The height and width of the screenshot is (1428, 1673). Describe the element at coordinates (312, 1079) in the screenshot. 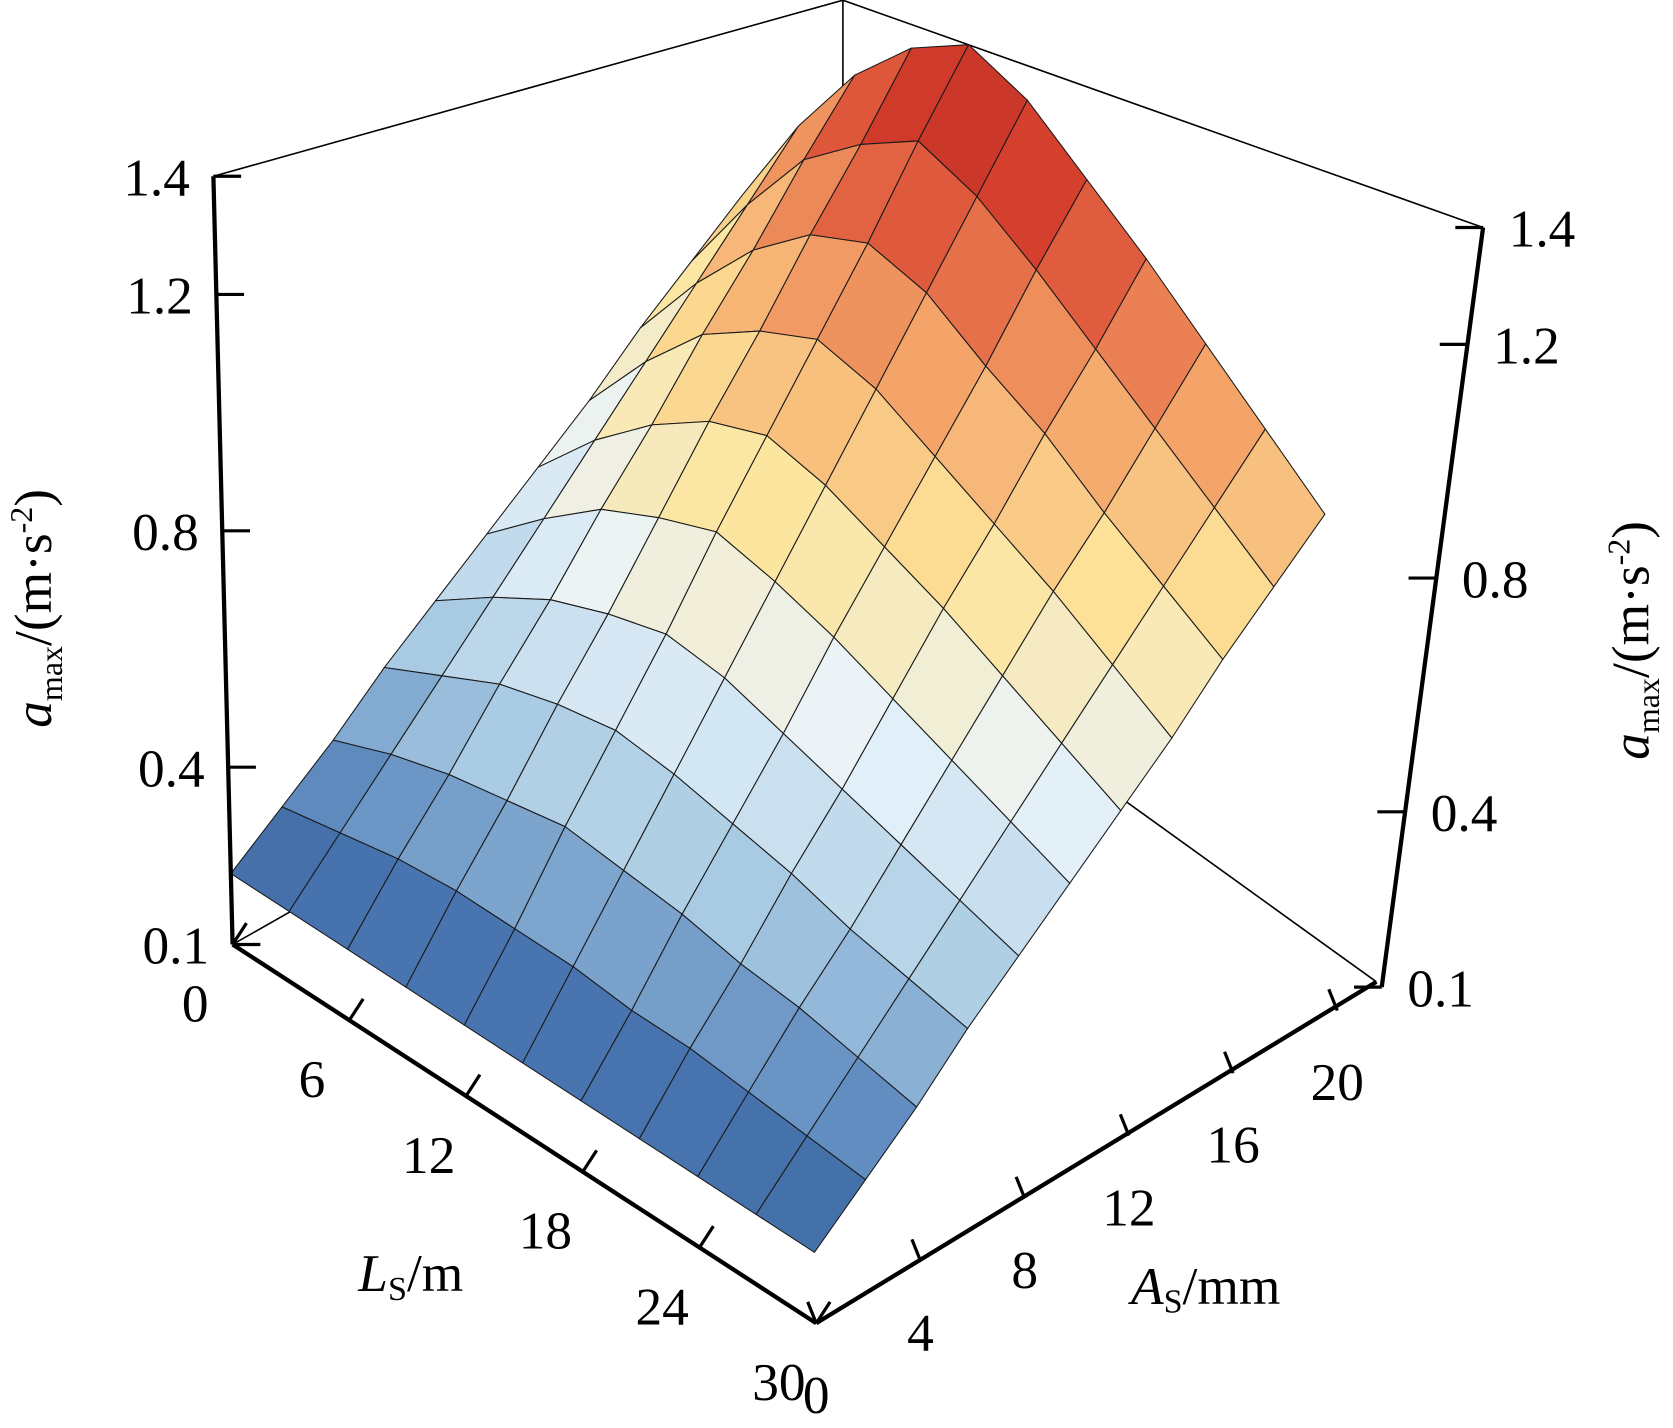

I see `x-tick-label: 6` at that location.